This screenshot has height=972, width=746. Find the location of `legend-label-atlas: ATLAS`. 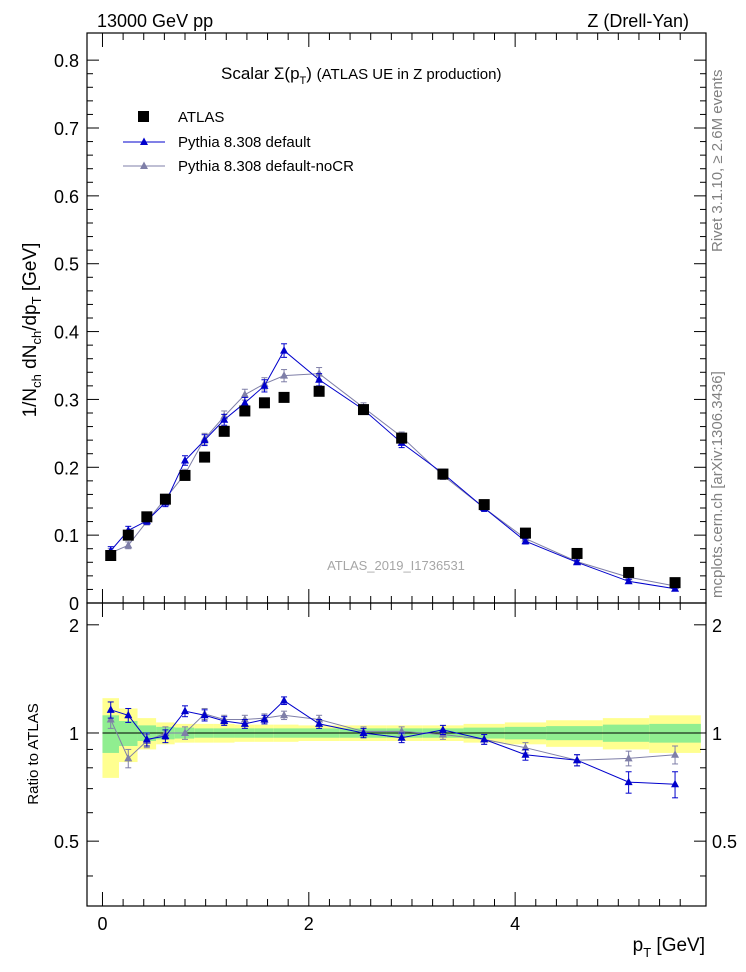

legend-label-atlas: ATLAS is located at coordinates (201, 117).